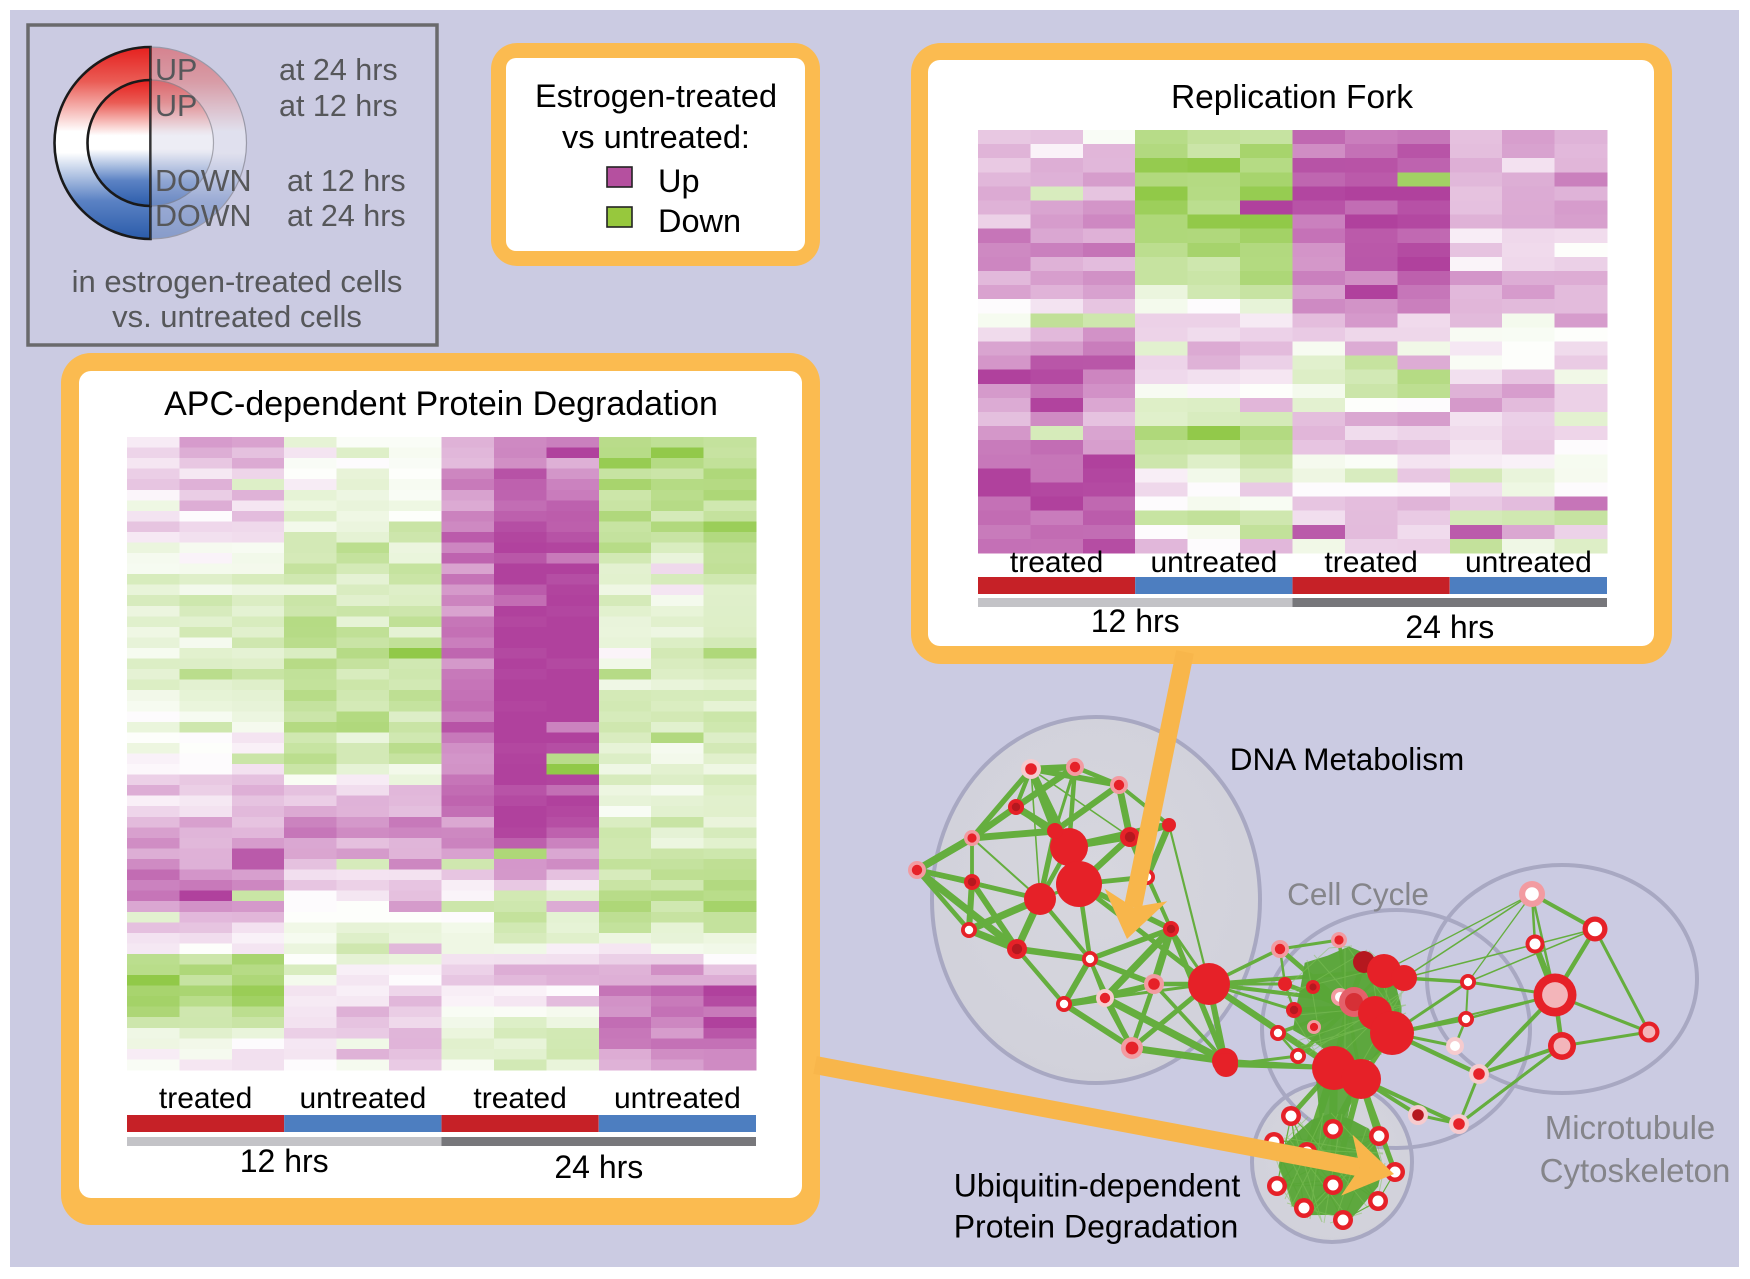 This screenshot has height=1279, width=1750. Describe the element at coordinates (656, 137) in the screenshot. I see `svg-text: vs untreated:` at that location.